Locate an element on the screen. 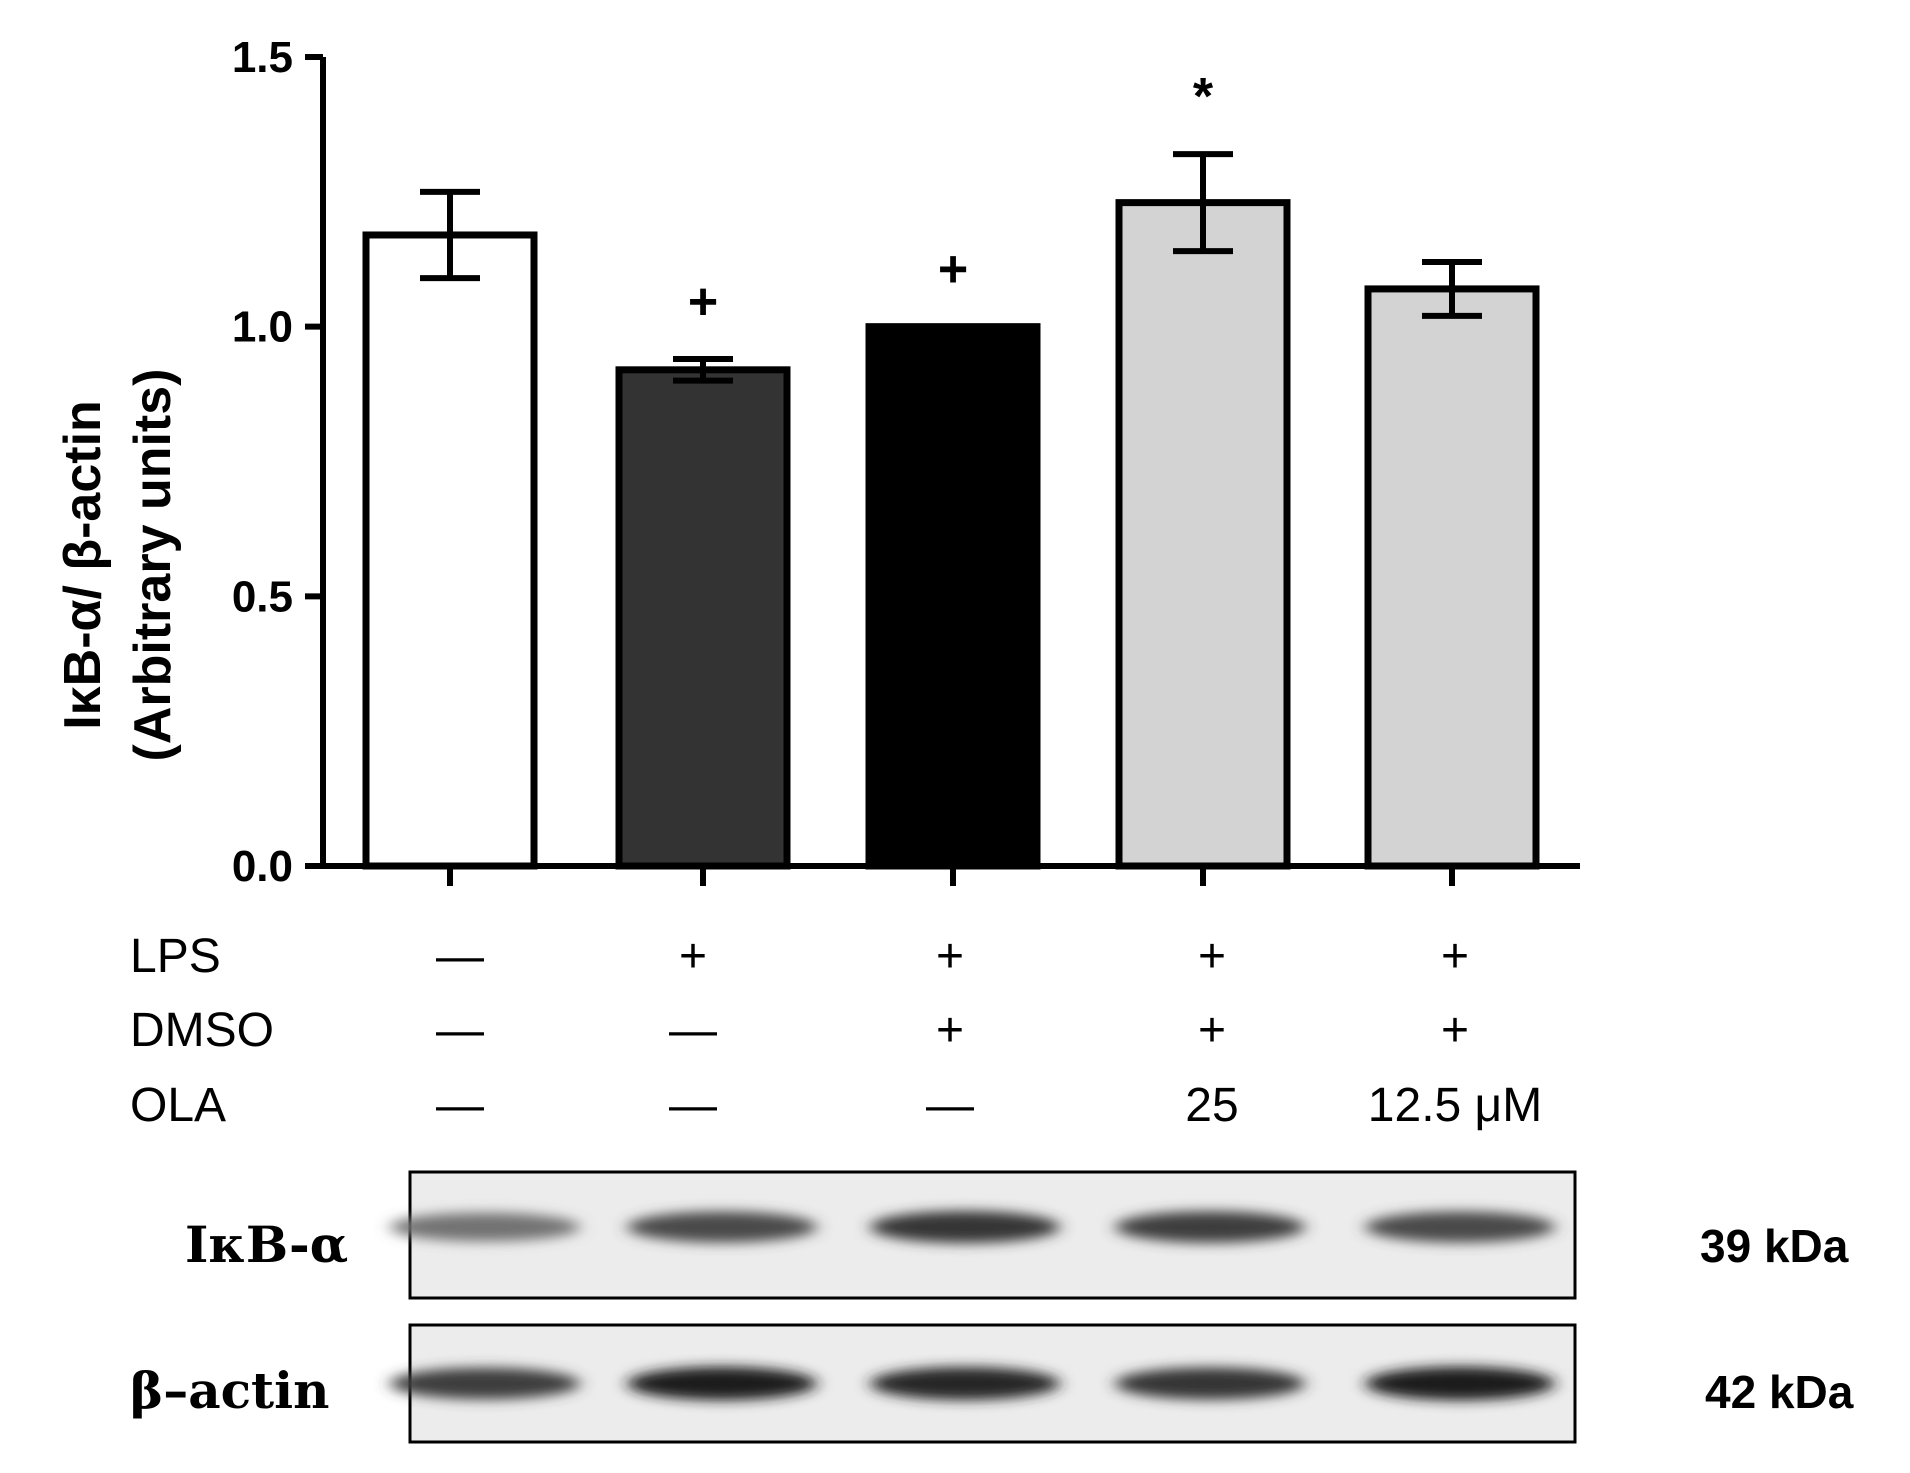  blot-bands-ikb is located at coordinates (972, 1227).